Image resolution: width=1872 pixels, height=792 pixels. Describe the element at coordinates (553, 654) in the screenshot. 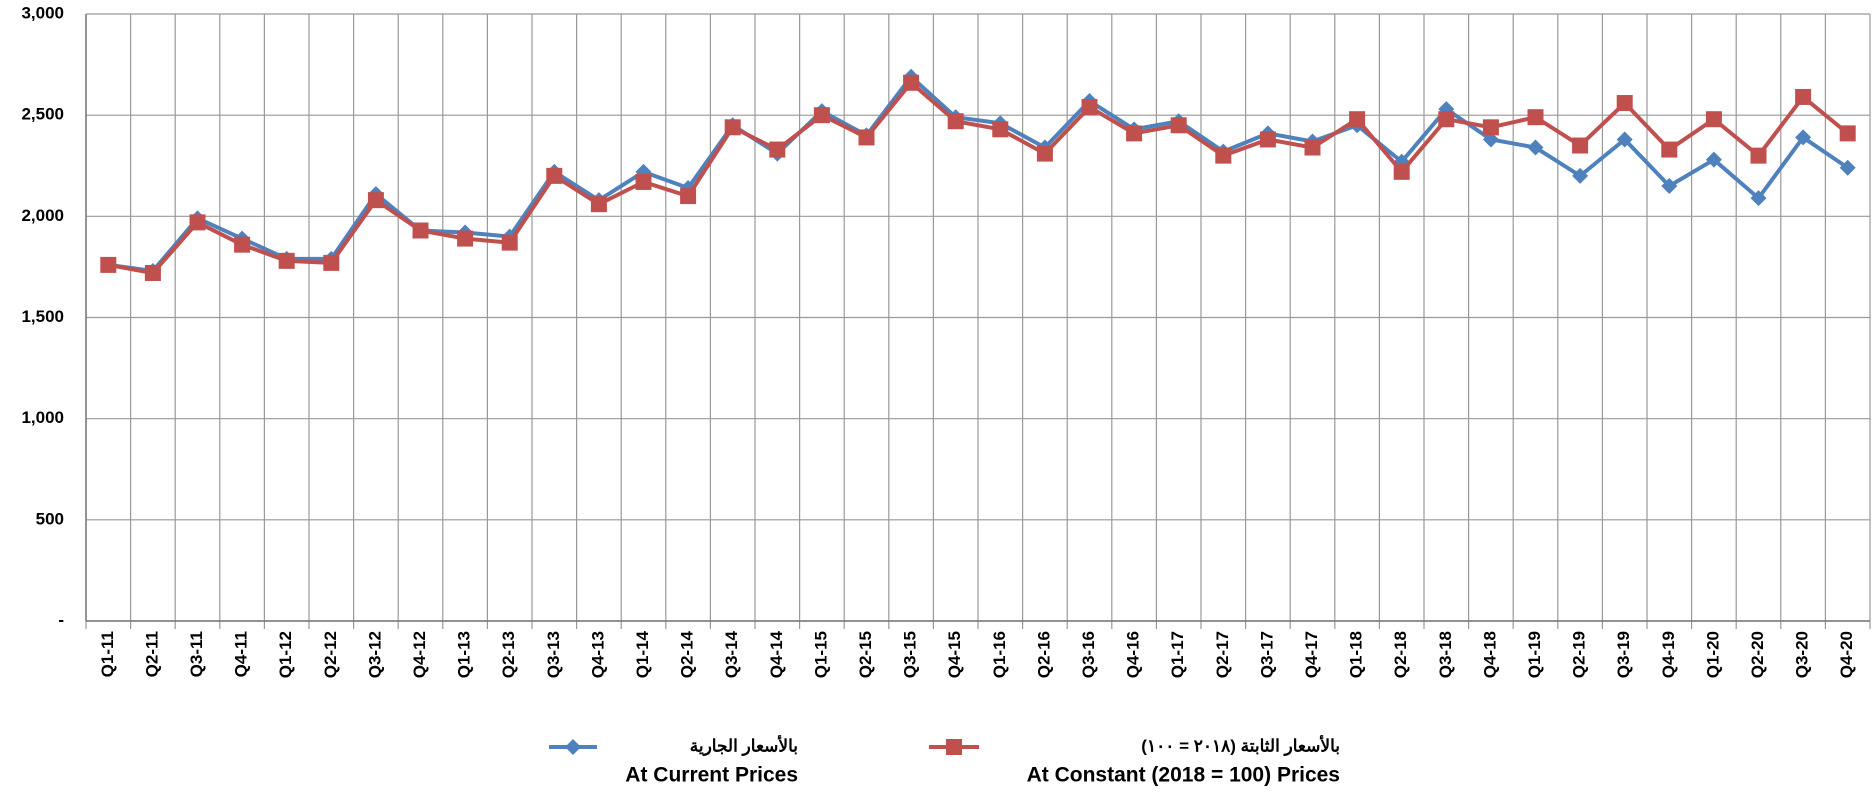

I see `x-tick-label: Q3-13` at that location.